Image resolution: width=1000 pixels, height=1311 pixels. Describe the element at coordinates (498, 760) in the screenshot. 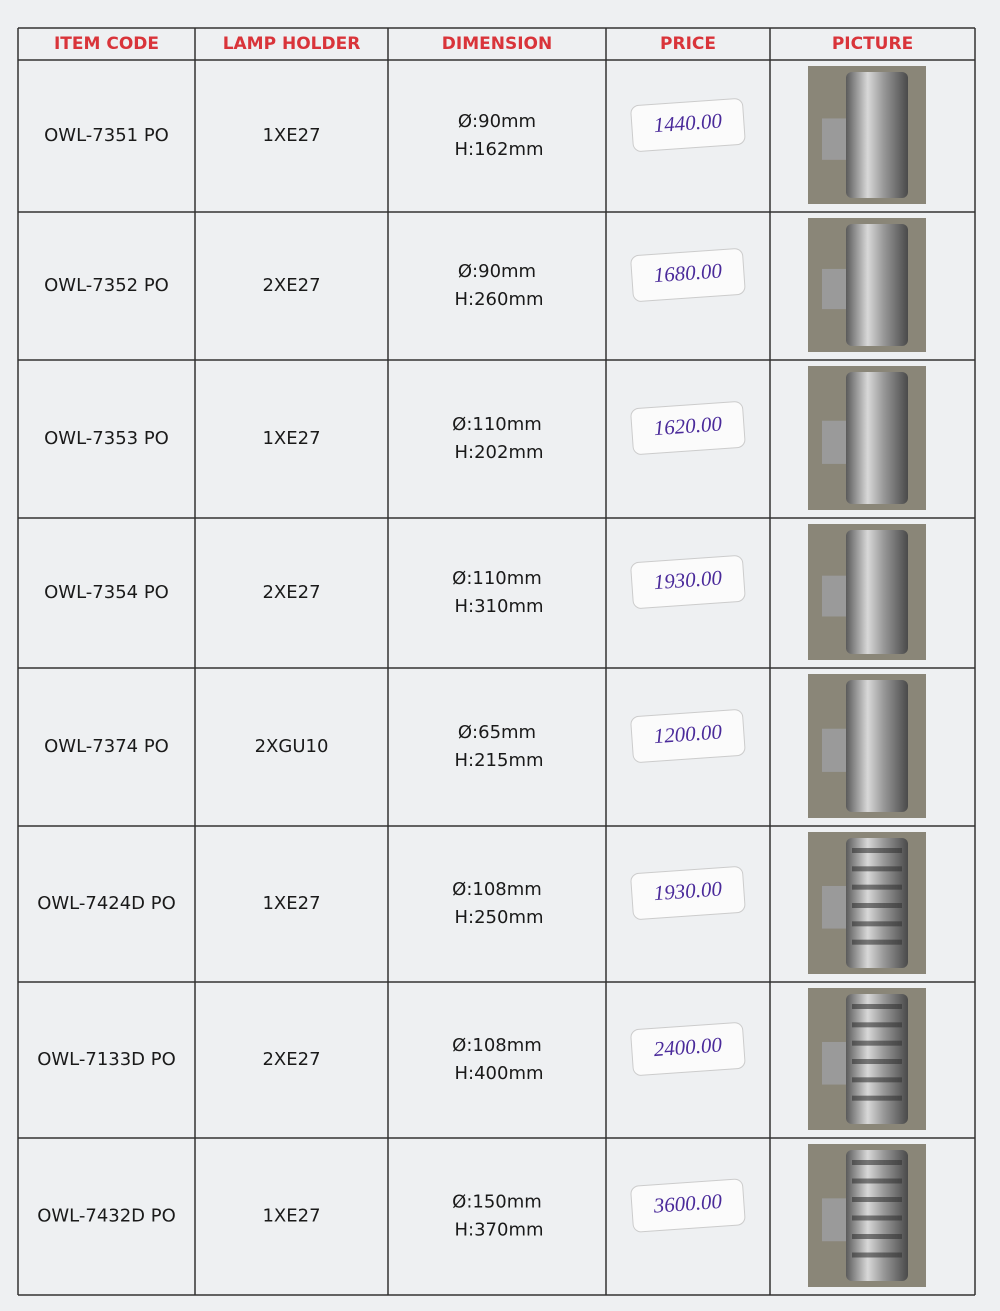

I see `dimension-height: H:215mm` at that location.